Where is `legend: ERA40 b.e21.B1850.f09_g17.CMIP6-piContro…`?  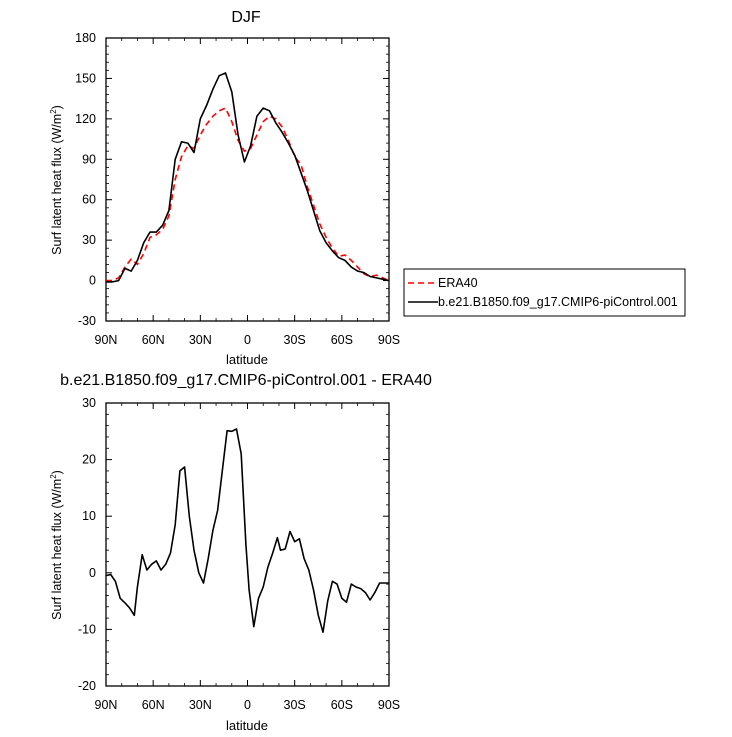 legend: ERA40 b.e21.B1850.f09_g17.CMIP6-piContro… is located at coordinates (544, 292).